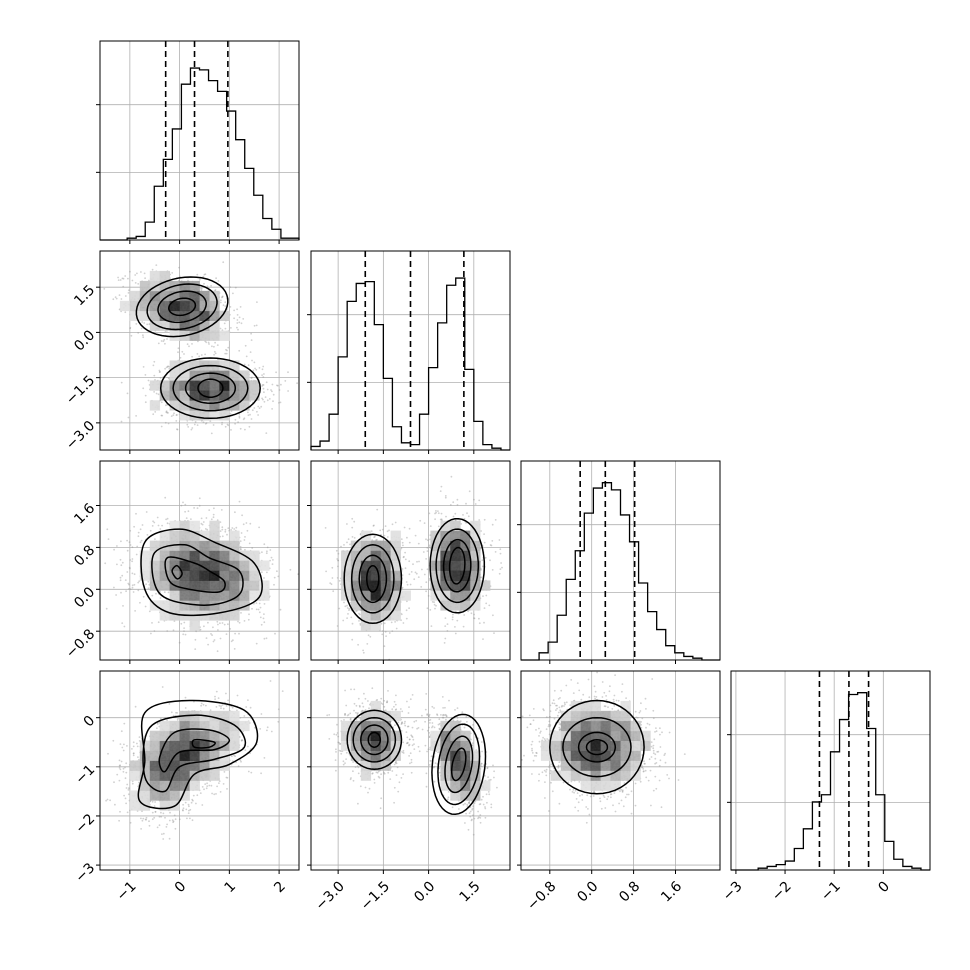 This screenshot has height=970, width=970. I want to click on panel-content, so click(201, 574).